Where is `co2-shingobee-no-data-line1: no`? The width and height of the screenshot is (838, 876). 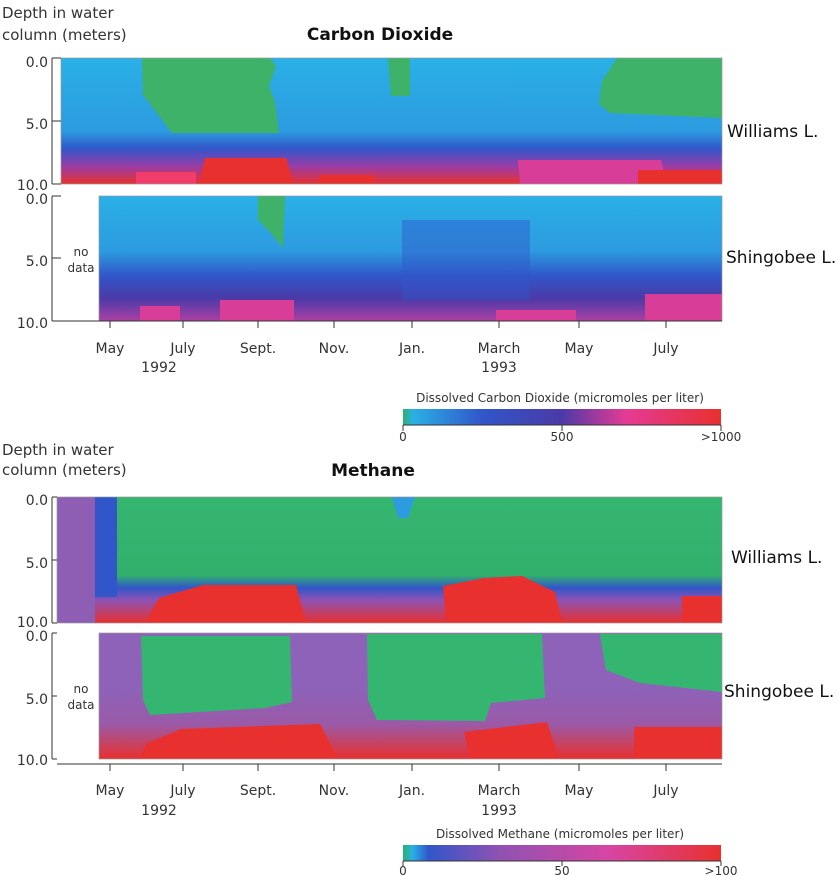
co2-shingobee-no-data-line1: no is located at coordinates (81, 252).